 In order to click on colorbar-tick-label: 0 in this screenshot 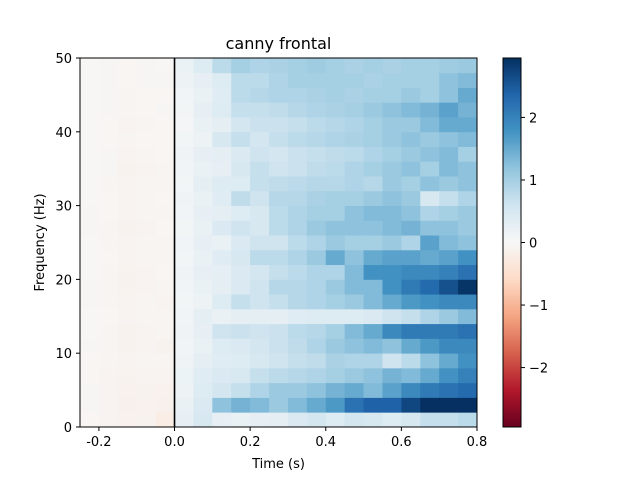, I will do `click(533, 244)`.